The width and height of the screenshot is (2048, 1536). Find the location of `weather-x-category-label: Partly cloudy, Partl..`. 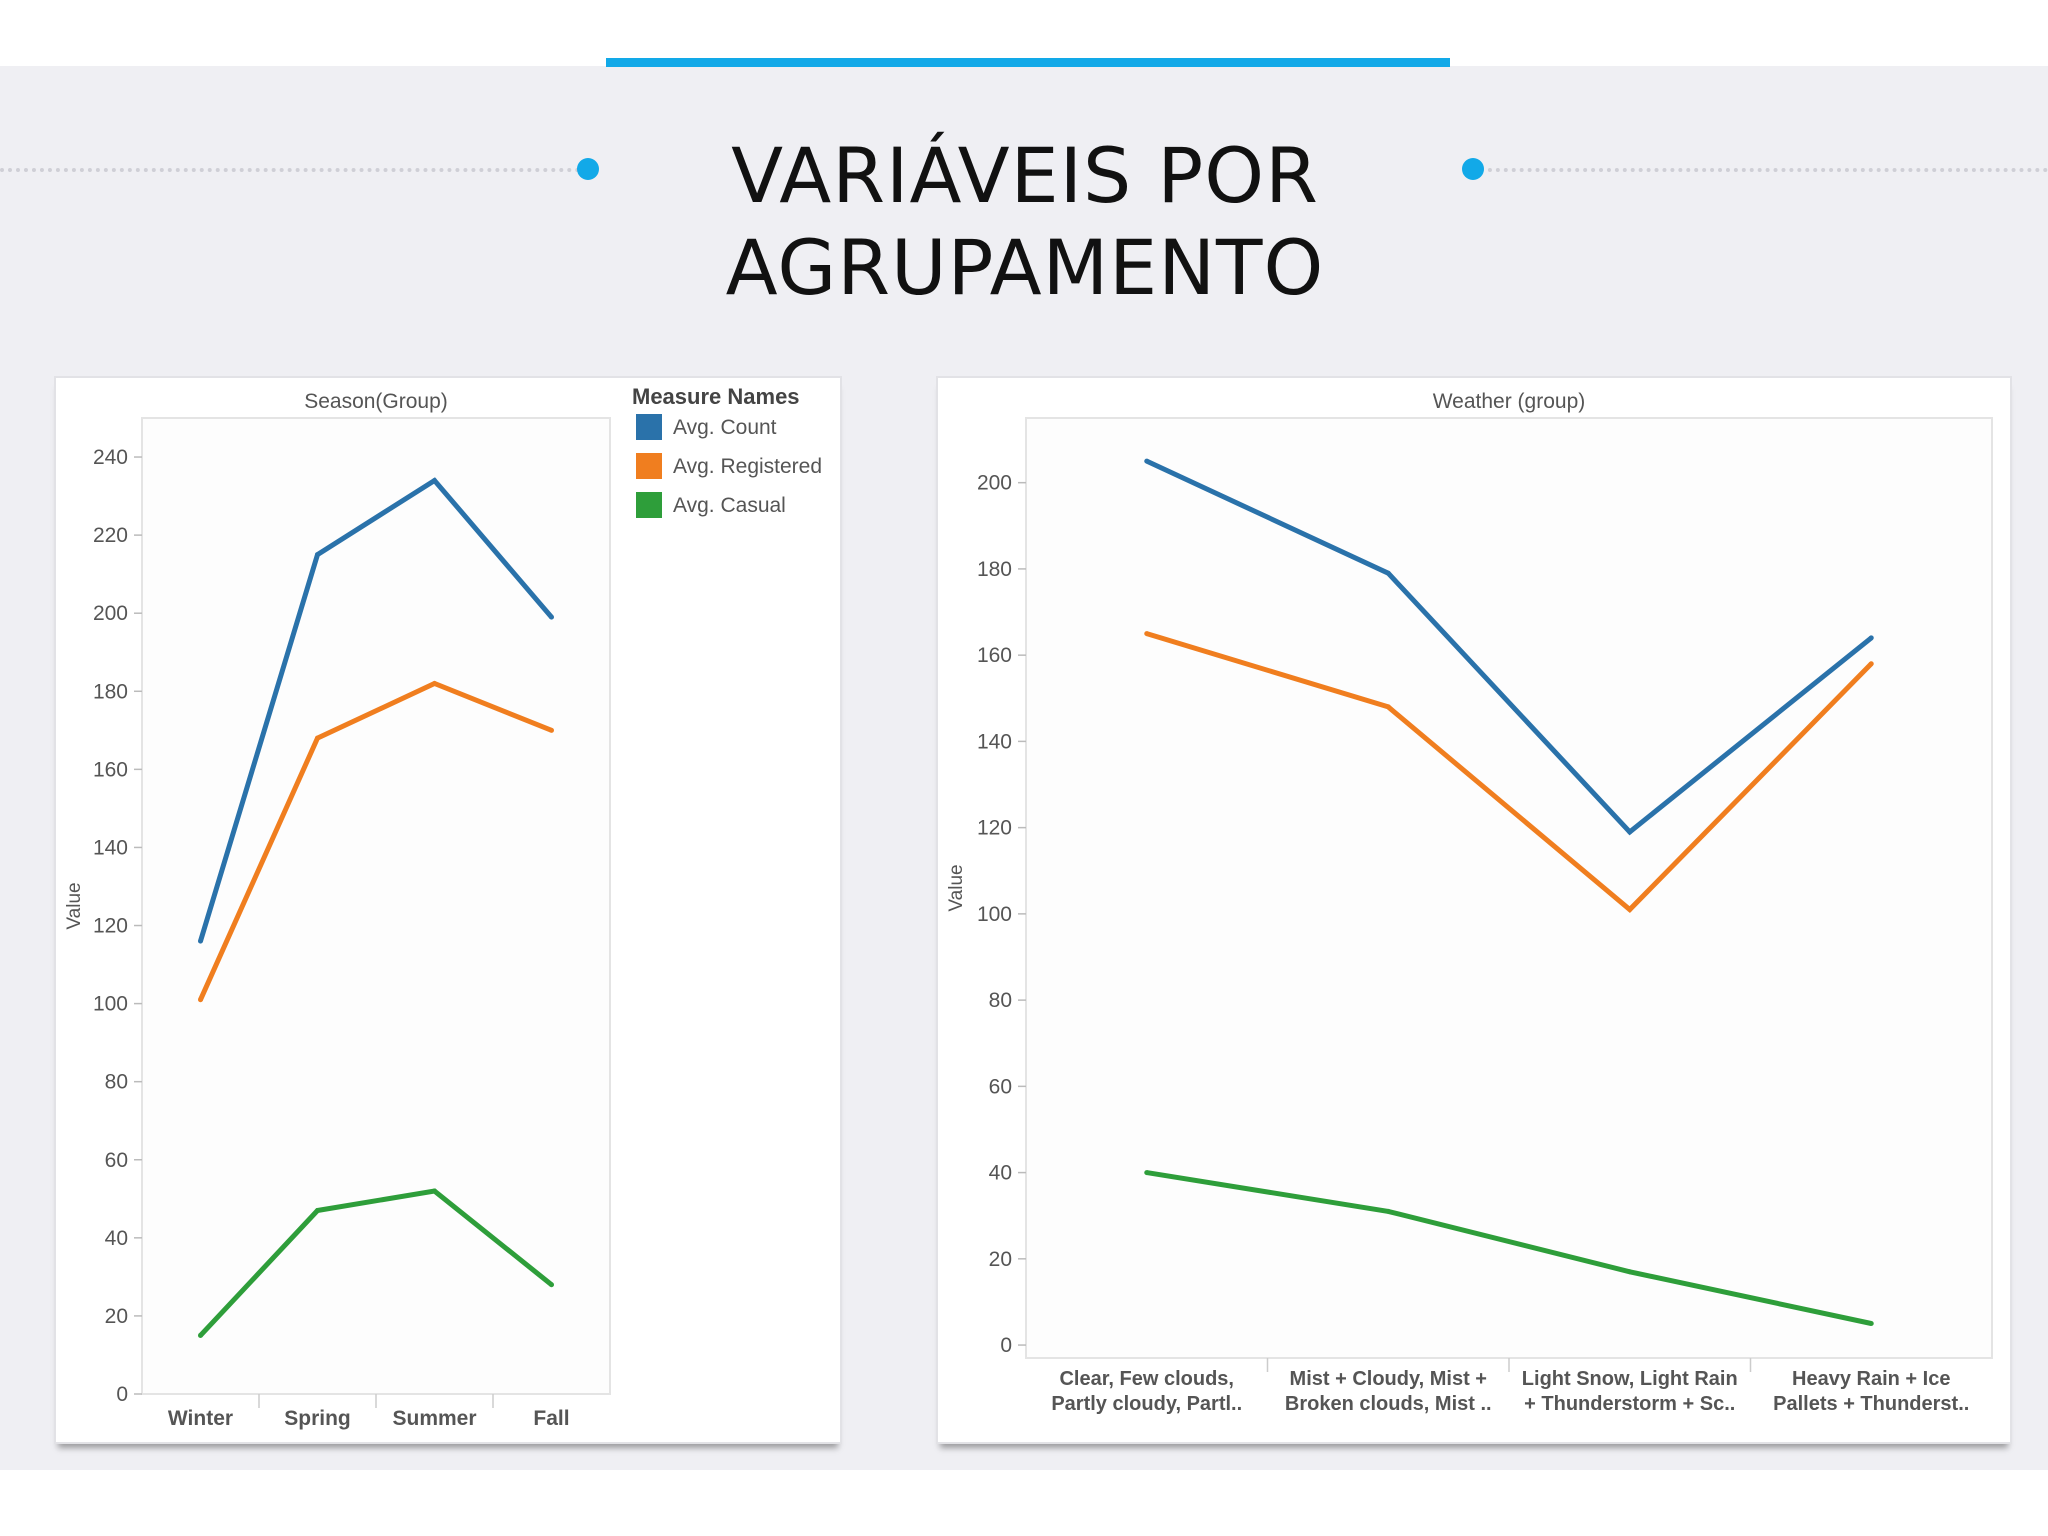

weather-x-category-label: Partly cloudy, Partl.. is located at coordinates (1146, 1404).